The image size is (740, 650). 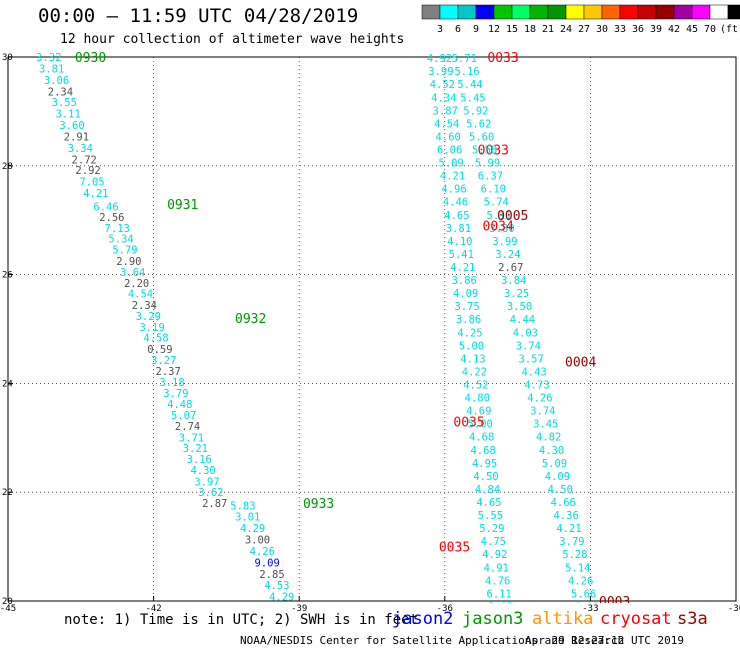 I want to click on legend-jason2: jason2, so click(x=423, y=619).